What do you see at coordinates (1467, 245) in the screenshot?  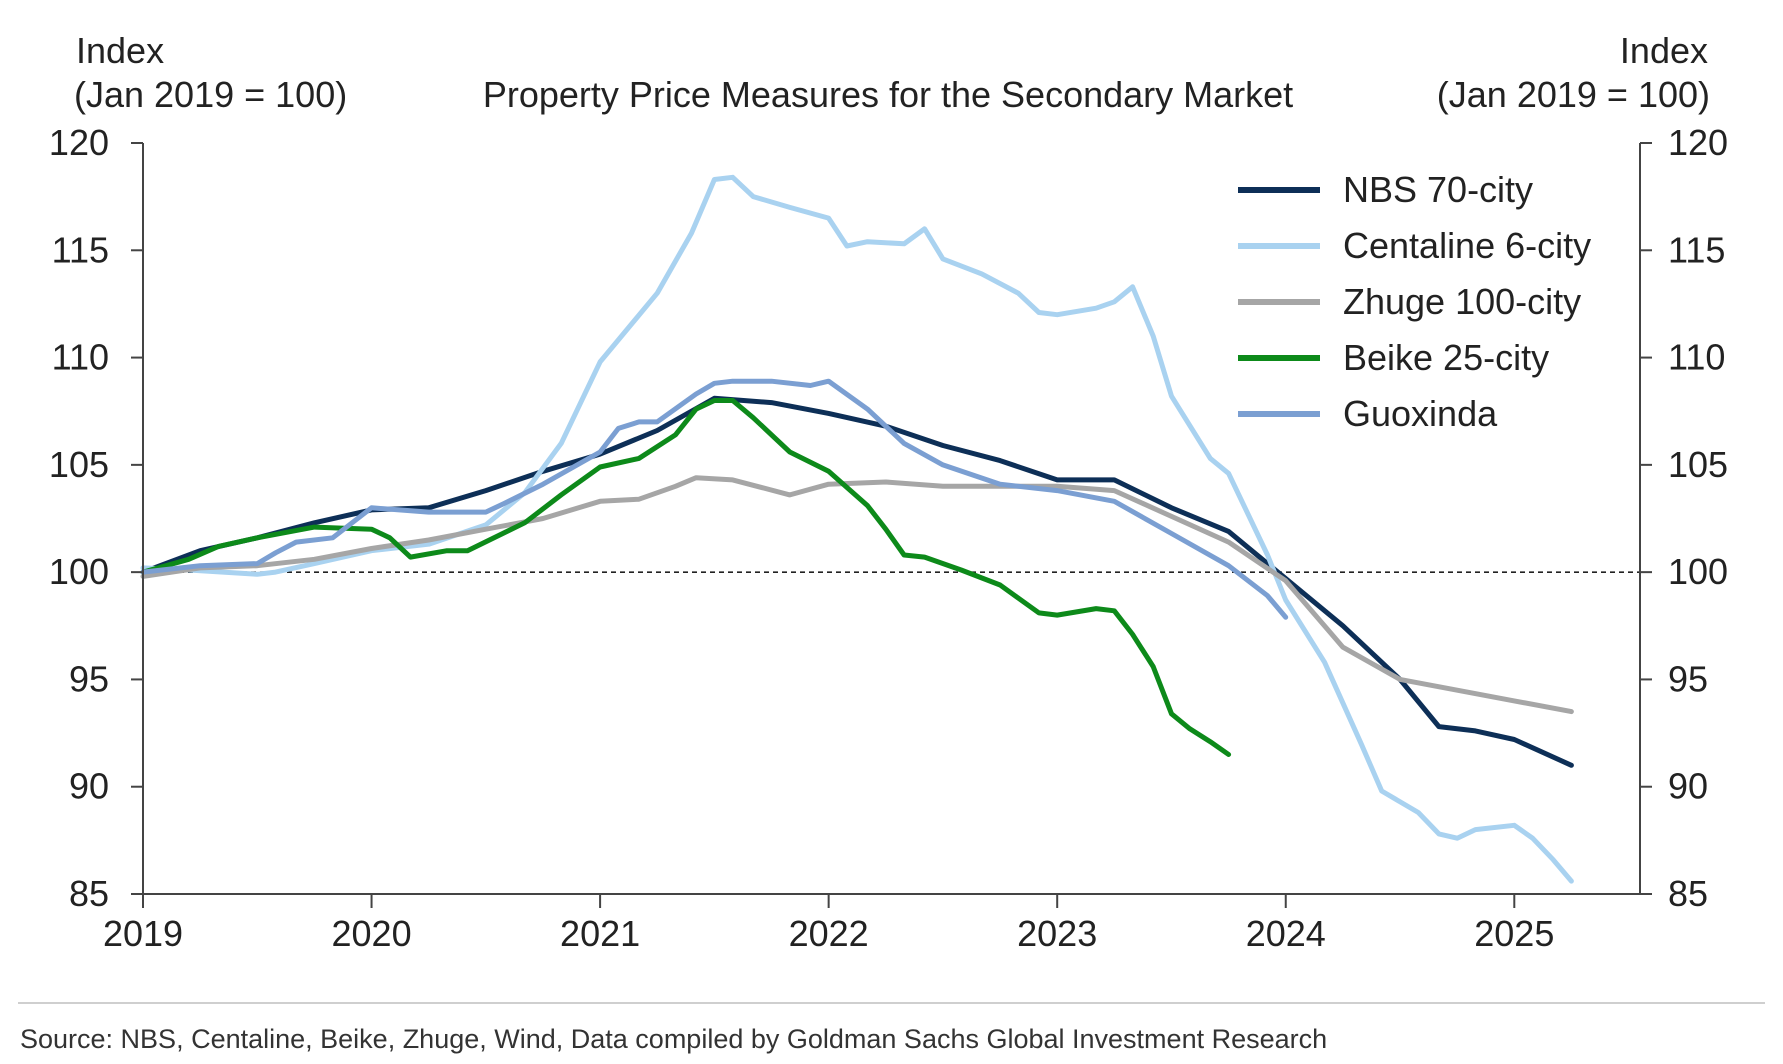 I see `legend-label: Centaline 6-city` at bounding box center [1467, 245].